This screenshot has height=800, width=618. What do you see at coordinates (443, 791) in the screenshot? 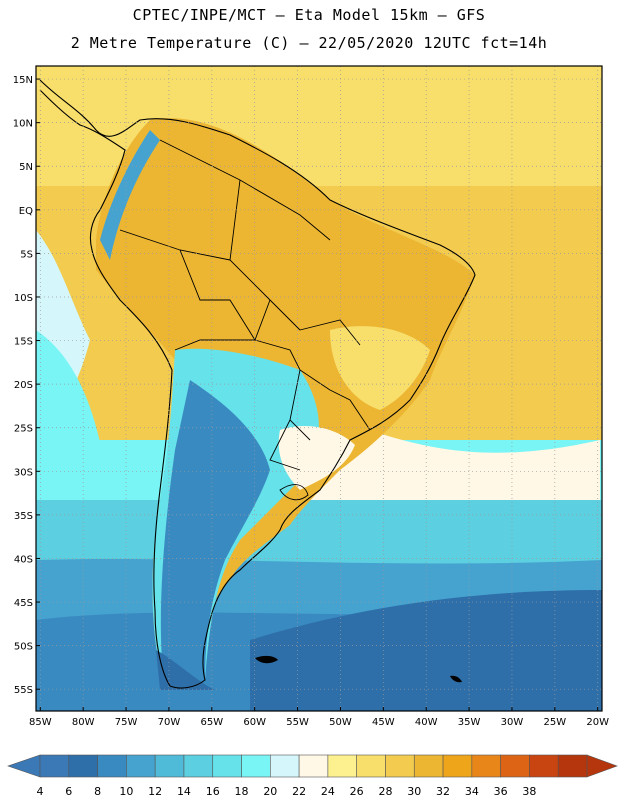
I see `colorbar-label: 32` at bounding box center [443, 791].